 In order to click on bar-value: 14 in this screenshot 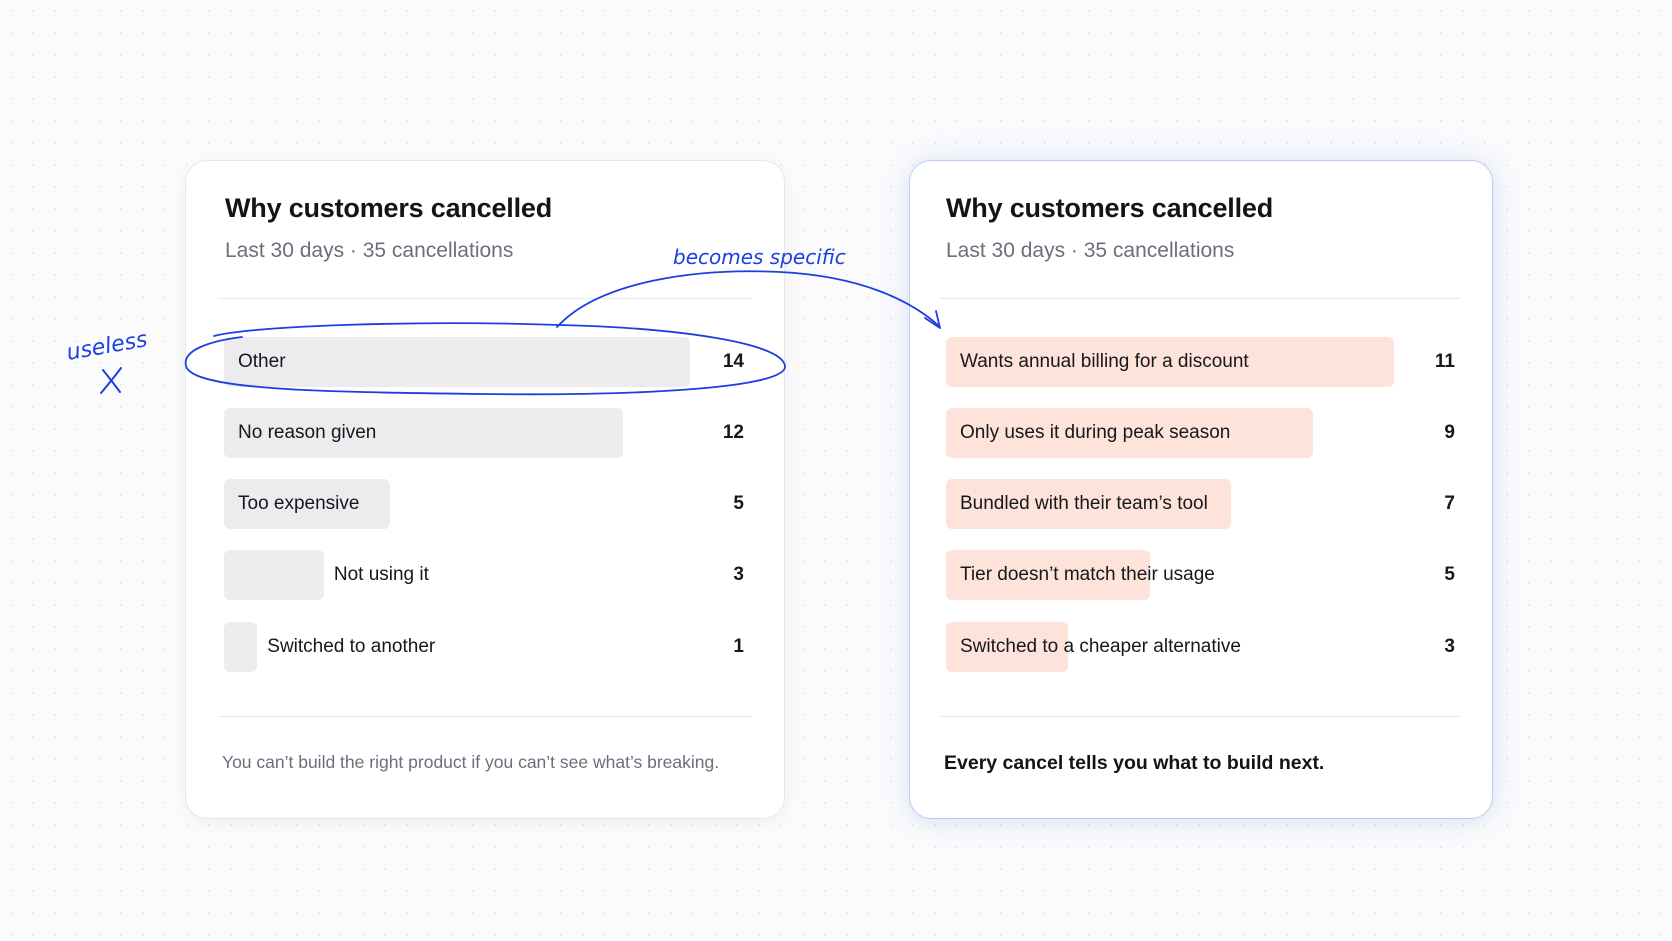, I will do `click(733, 361)`.